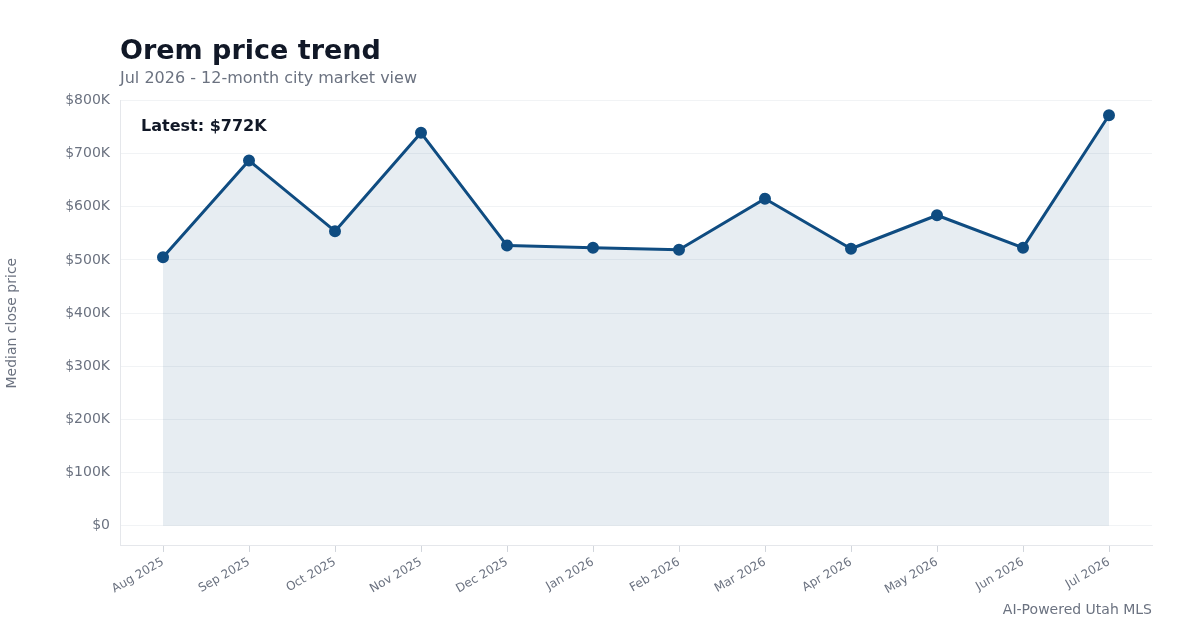  I want to click on y-tick-label: $600K, so click(88, 205).